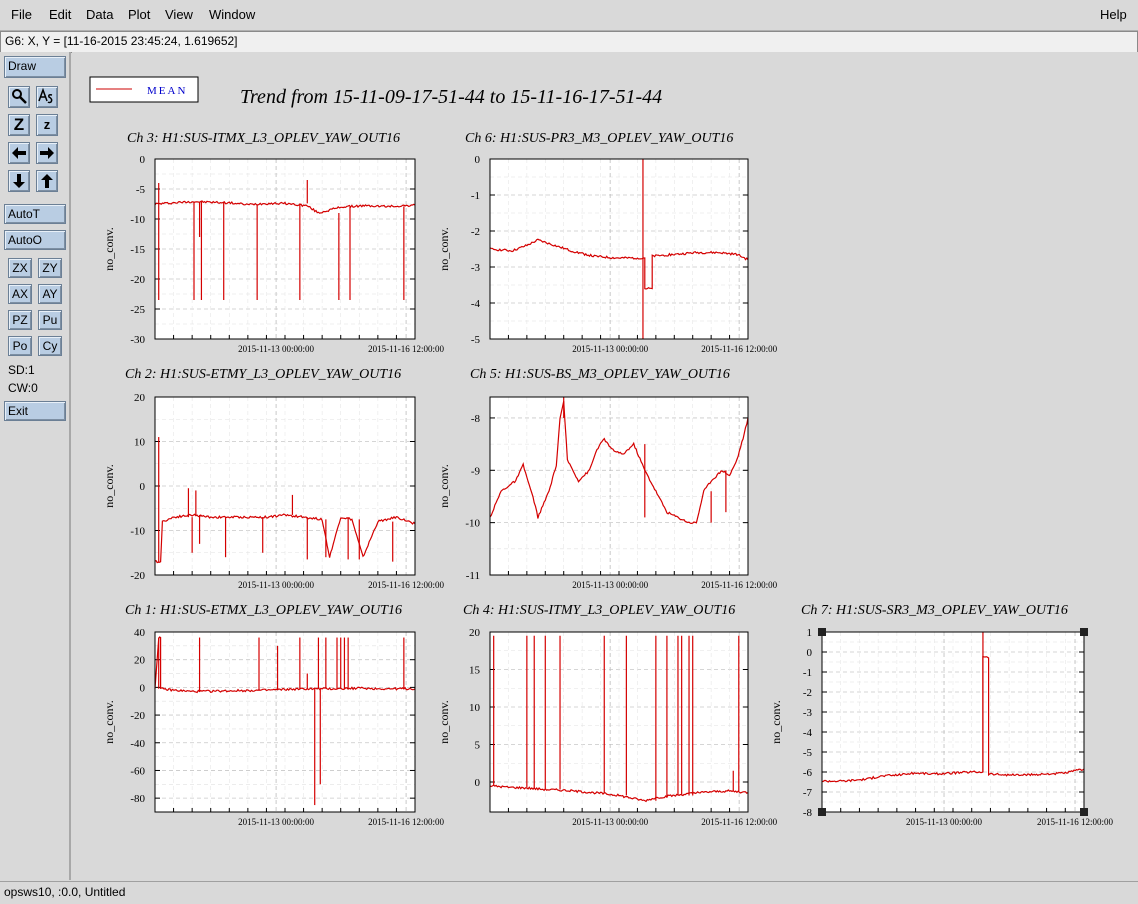 Image resolution: width=1138 pixels, height=904 pixels. I want to click on text-tool-button, so click(47, 97).